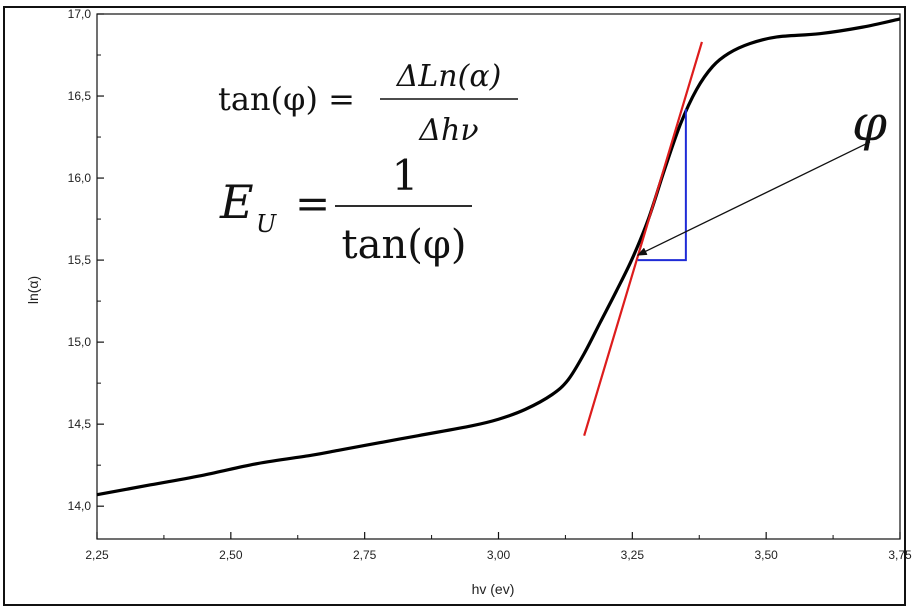 The image size is (912, 610). I want to click on x-tick-label: 3,00, so click(499, 555).